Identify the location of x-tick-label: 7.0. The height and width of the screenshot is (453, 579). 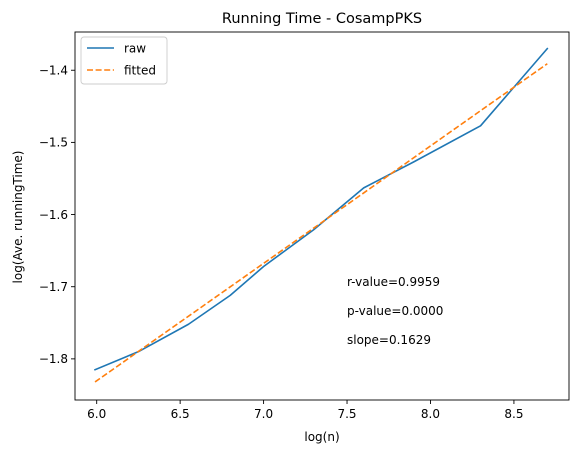
(263, 414).